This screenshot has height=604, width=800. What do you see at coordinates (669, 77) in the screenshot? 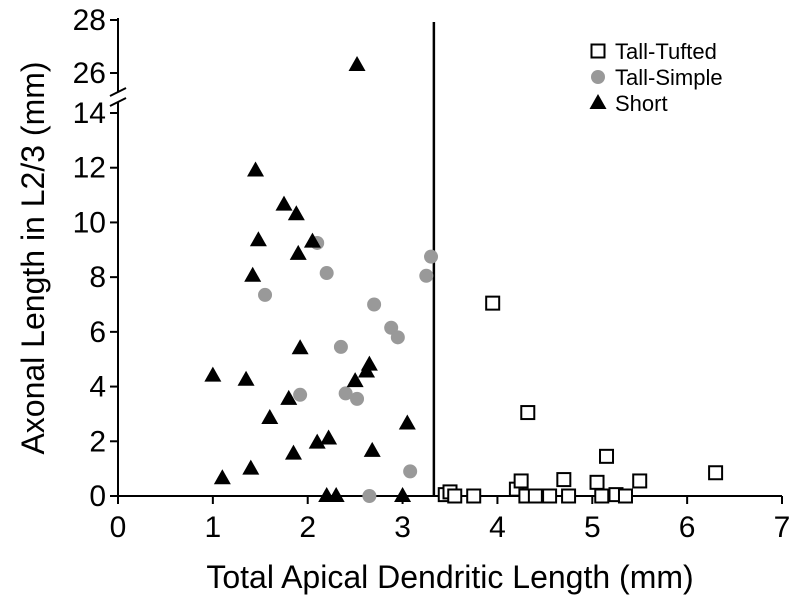
I see `legend-label-tall-simple: Tall-Simple` at bounding box center [669, 77].